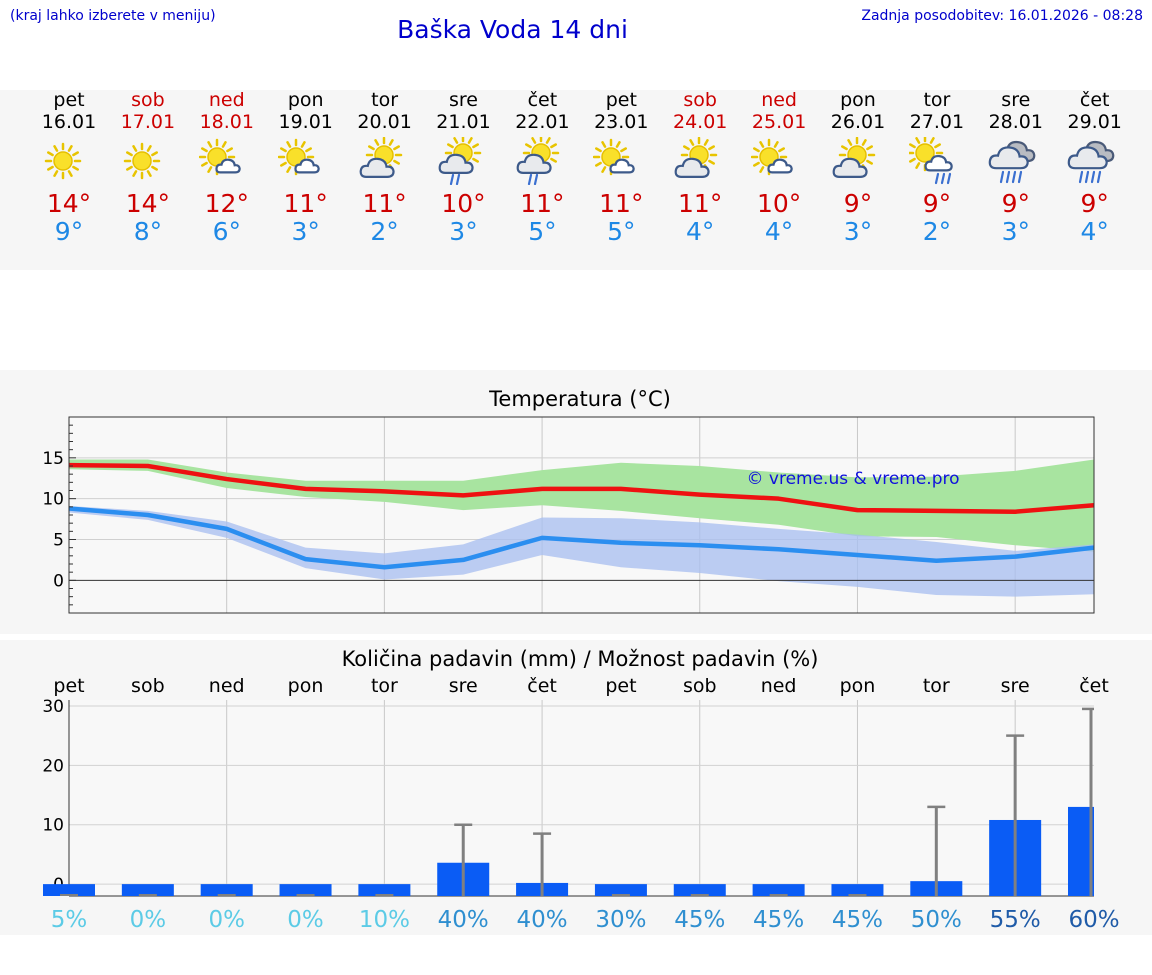 This screenshot has width=1152, height=975. Describe the element at coordinates (542, 920) in the screenshot. I see `precipitation-probability: 40%` at that location.